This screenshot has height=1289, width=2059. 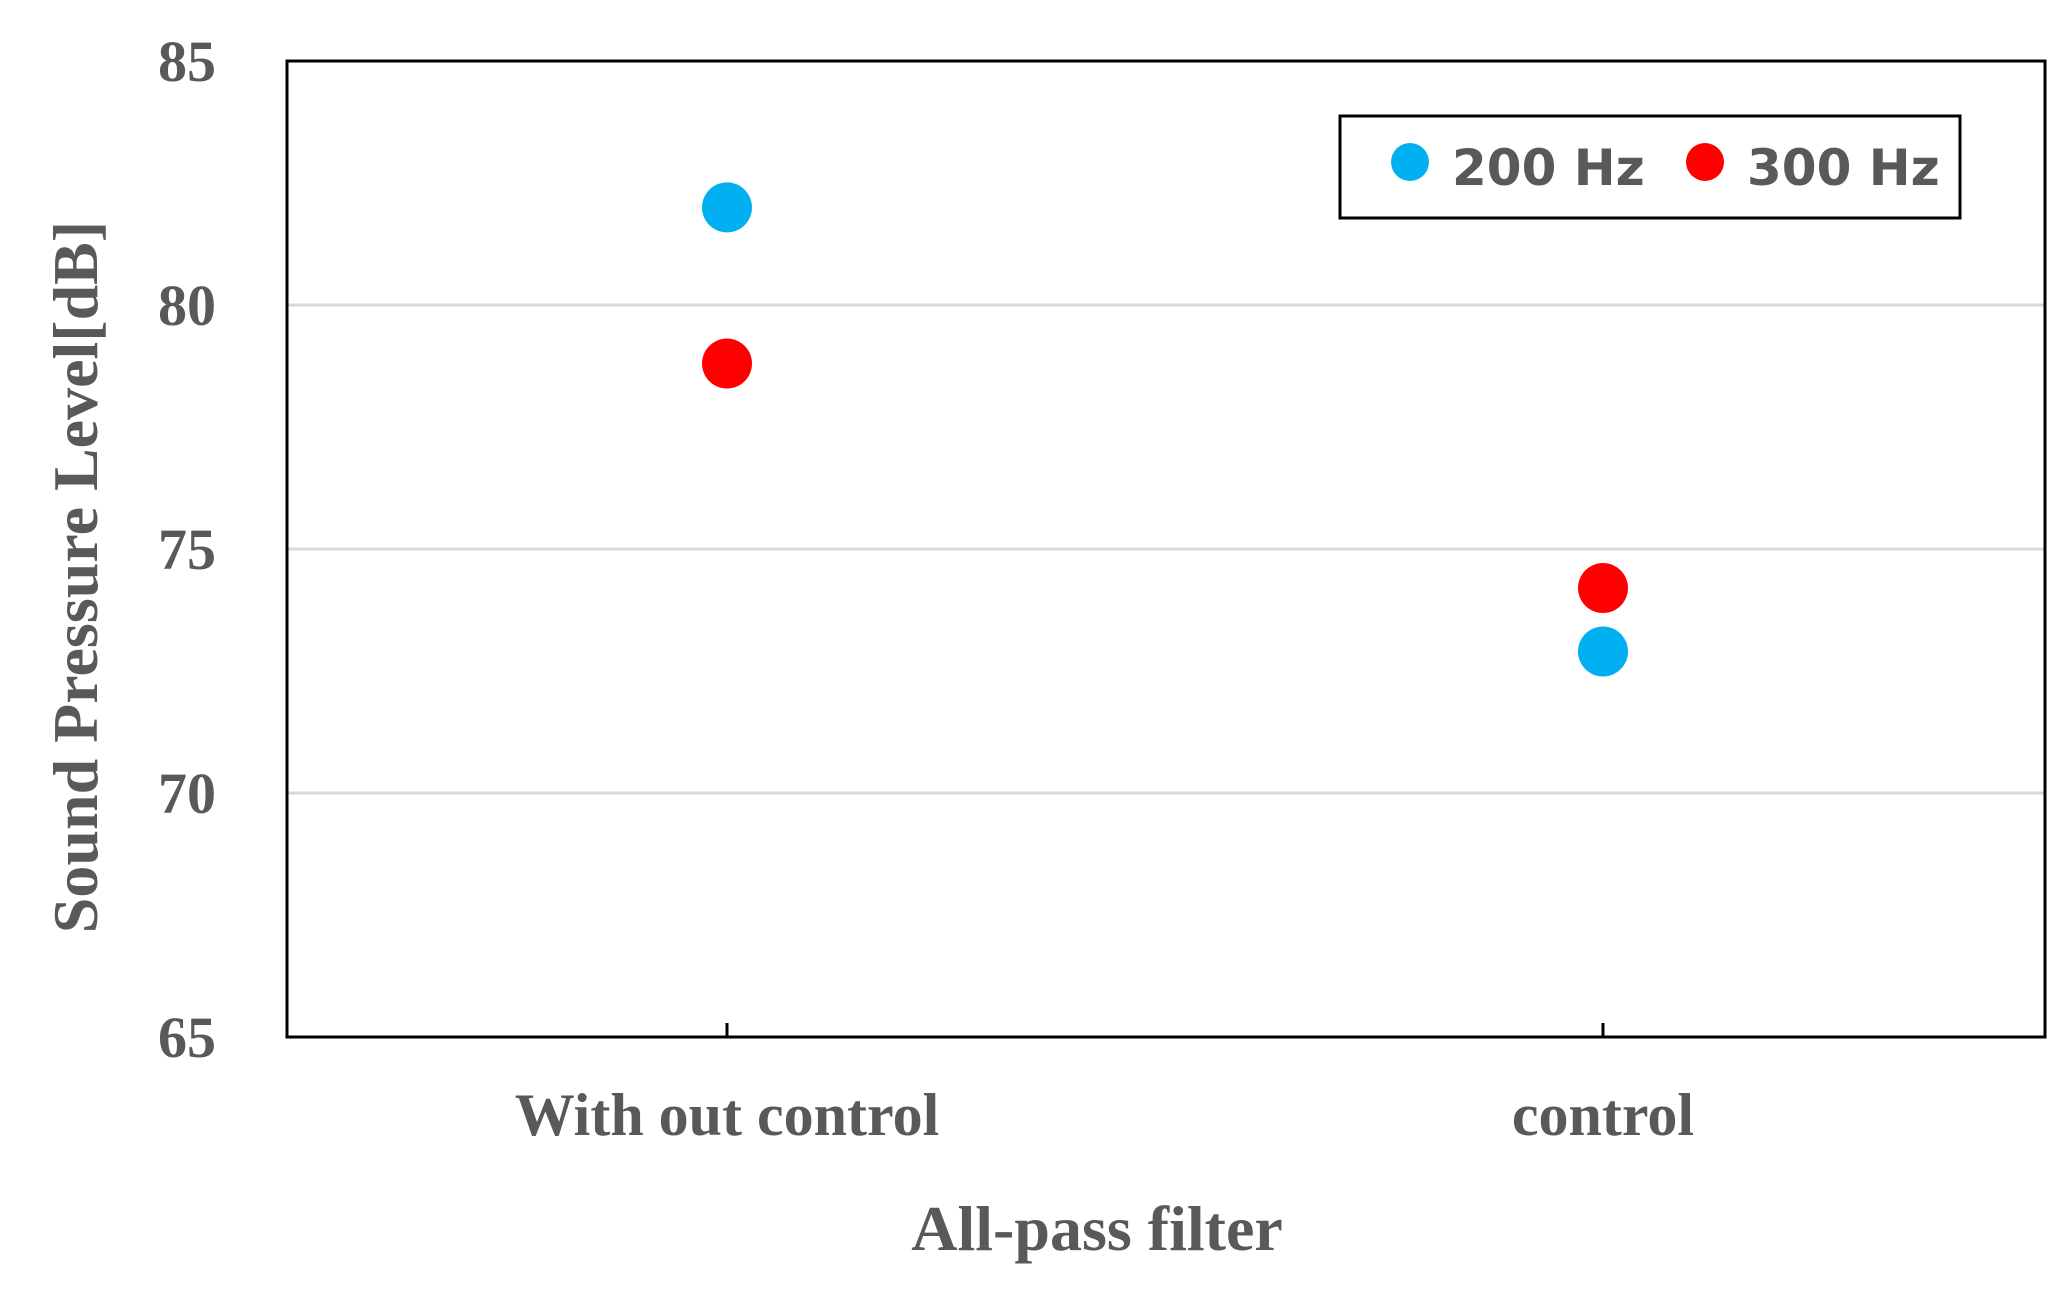 I want to click on x-ticks, so click(x=1165, y=1030).